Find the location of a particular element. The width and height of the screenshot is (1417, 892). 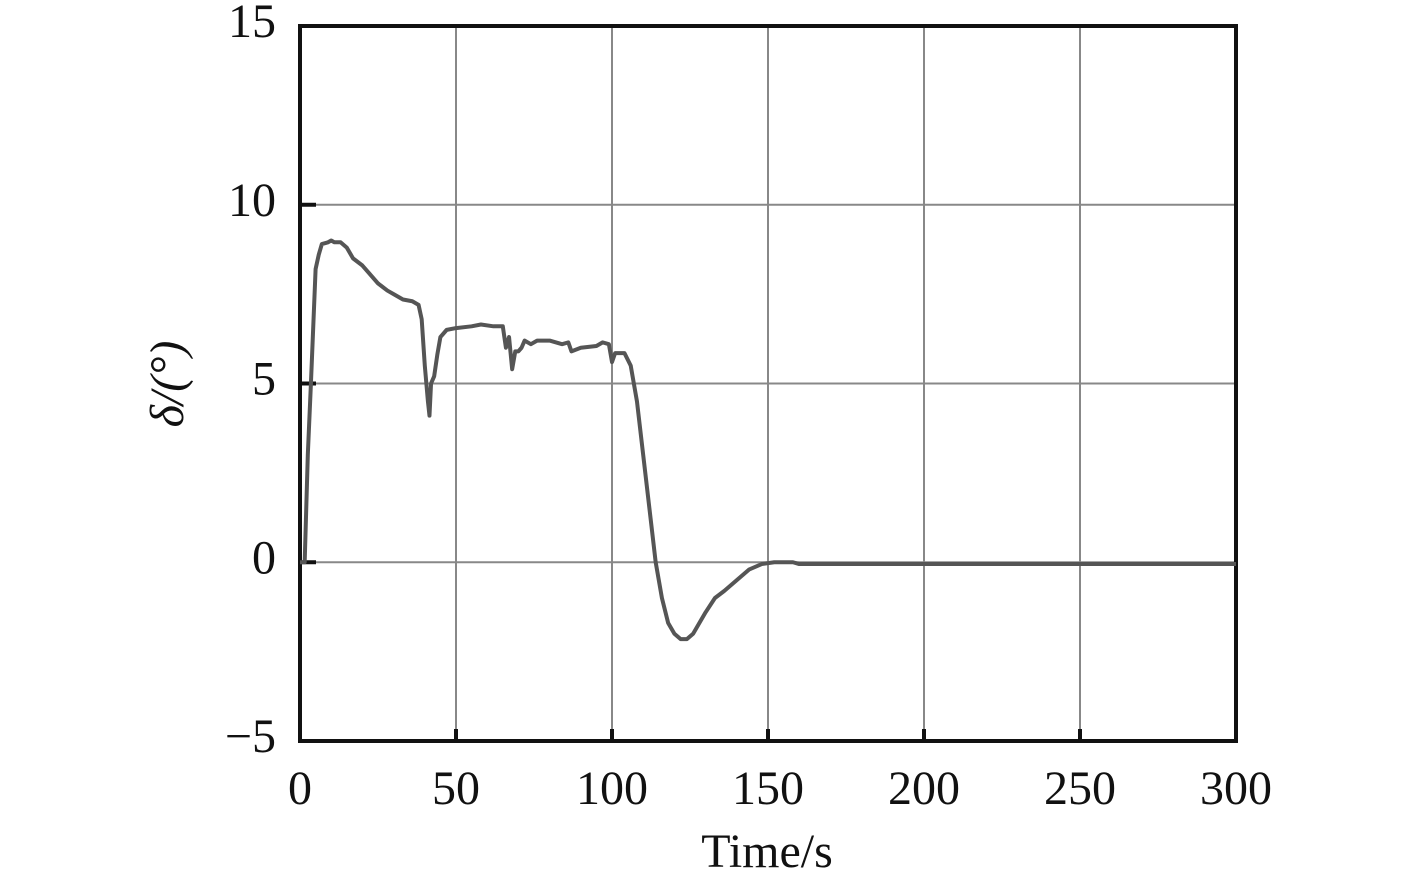

y-axis-label: δ/(°) is located at coordinates (167, 384).